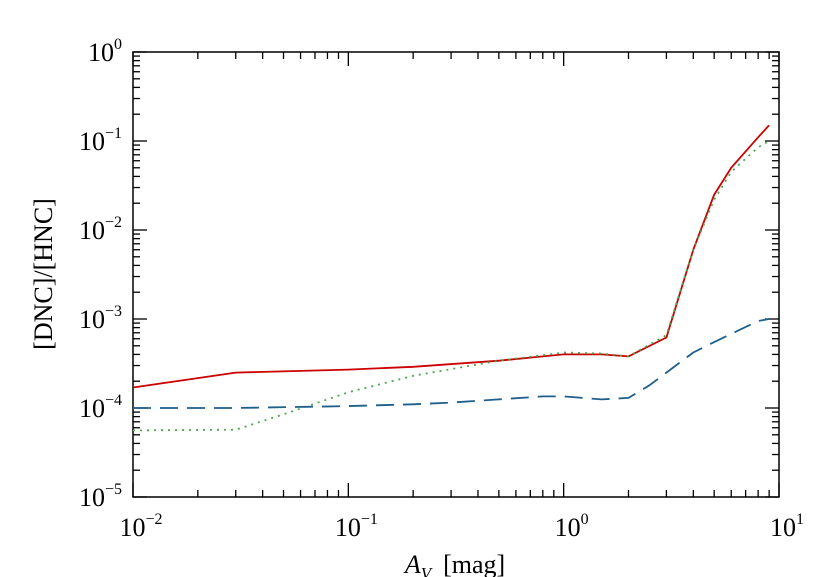  Describe the element at coordinates (412, 563) in the screenshot. I see `x-axis-label-symbol: A` at that location.